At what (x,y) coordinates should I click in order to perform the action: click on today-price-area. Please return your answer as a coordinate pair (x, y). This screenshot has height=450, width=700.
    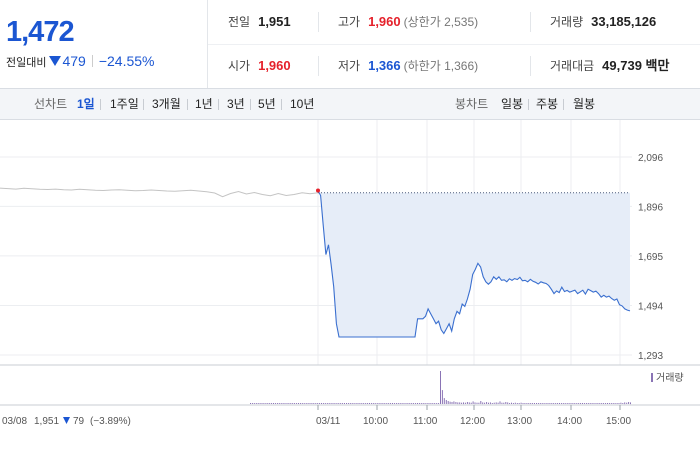
    Looking at the image, I should click on (474, 263).